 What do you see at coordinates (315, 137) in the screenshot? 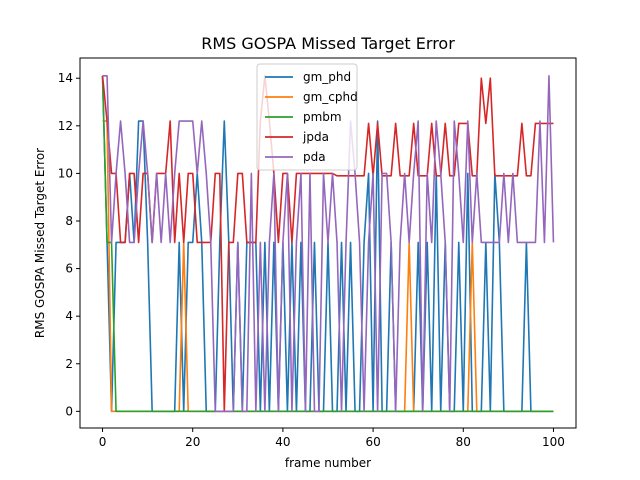
I see `legend-label-jpda: jpda` at bounding box center [315, 137].